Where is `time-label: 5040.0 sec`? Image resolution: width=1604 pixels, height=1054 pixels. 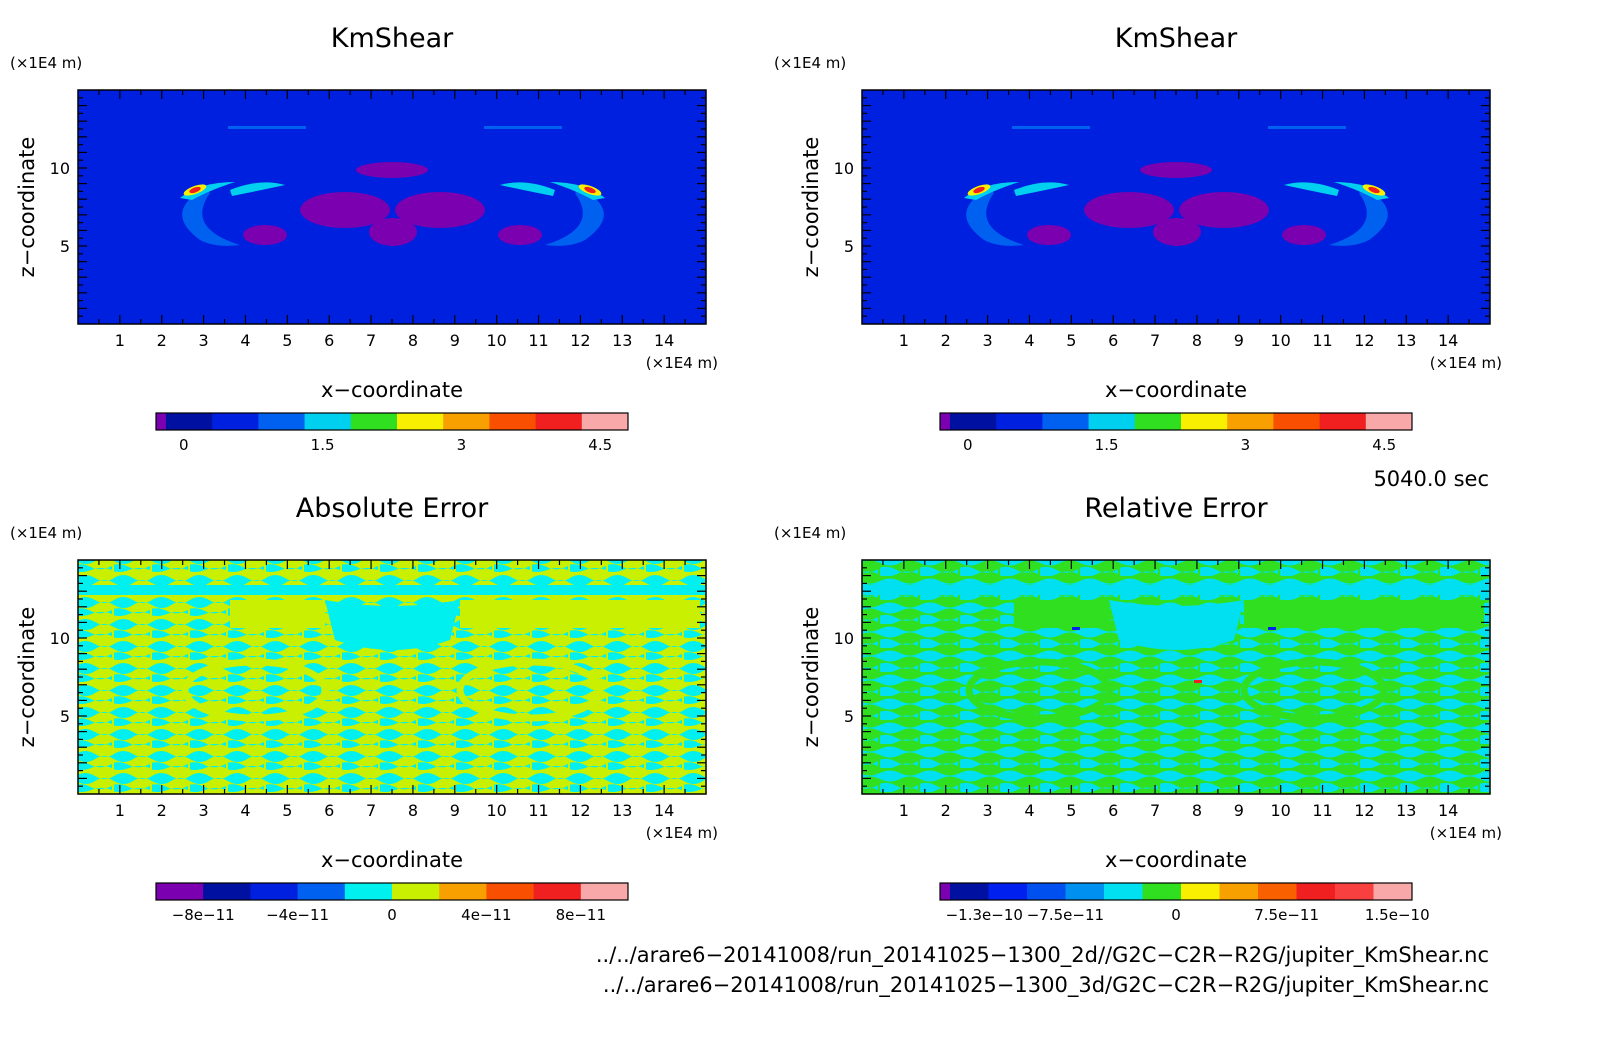 time-label: 5040.0 sec is located at coordinates (1431, 479).